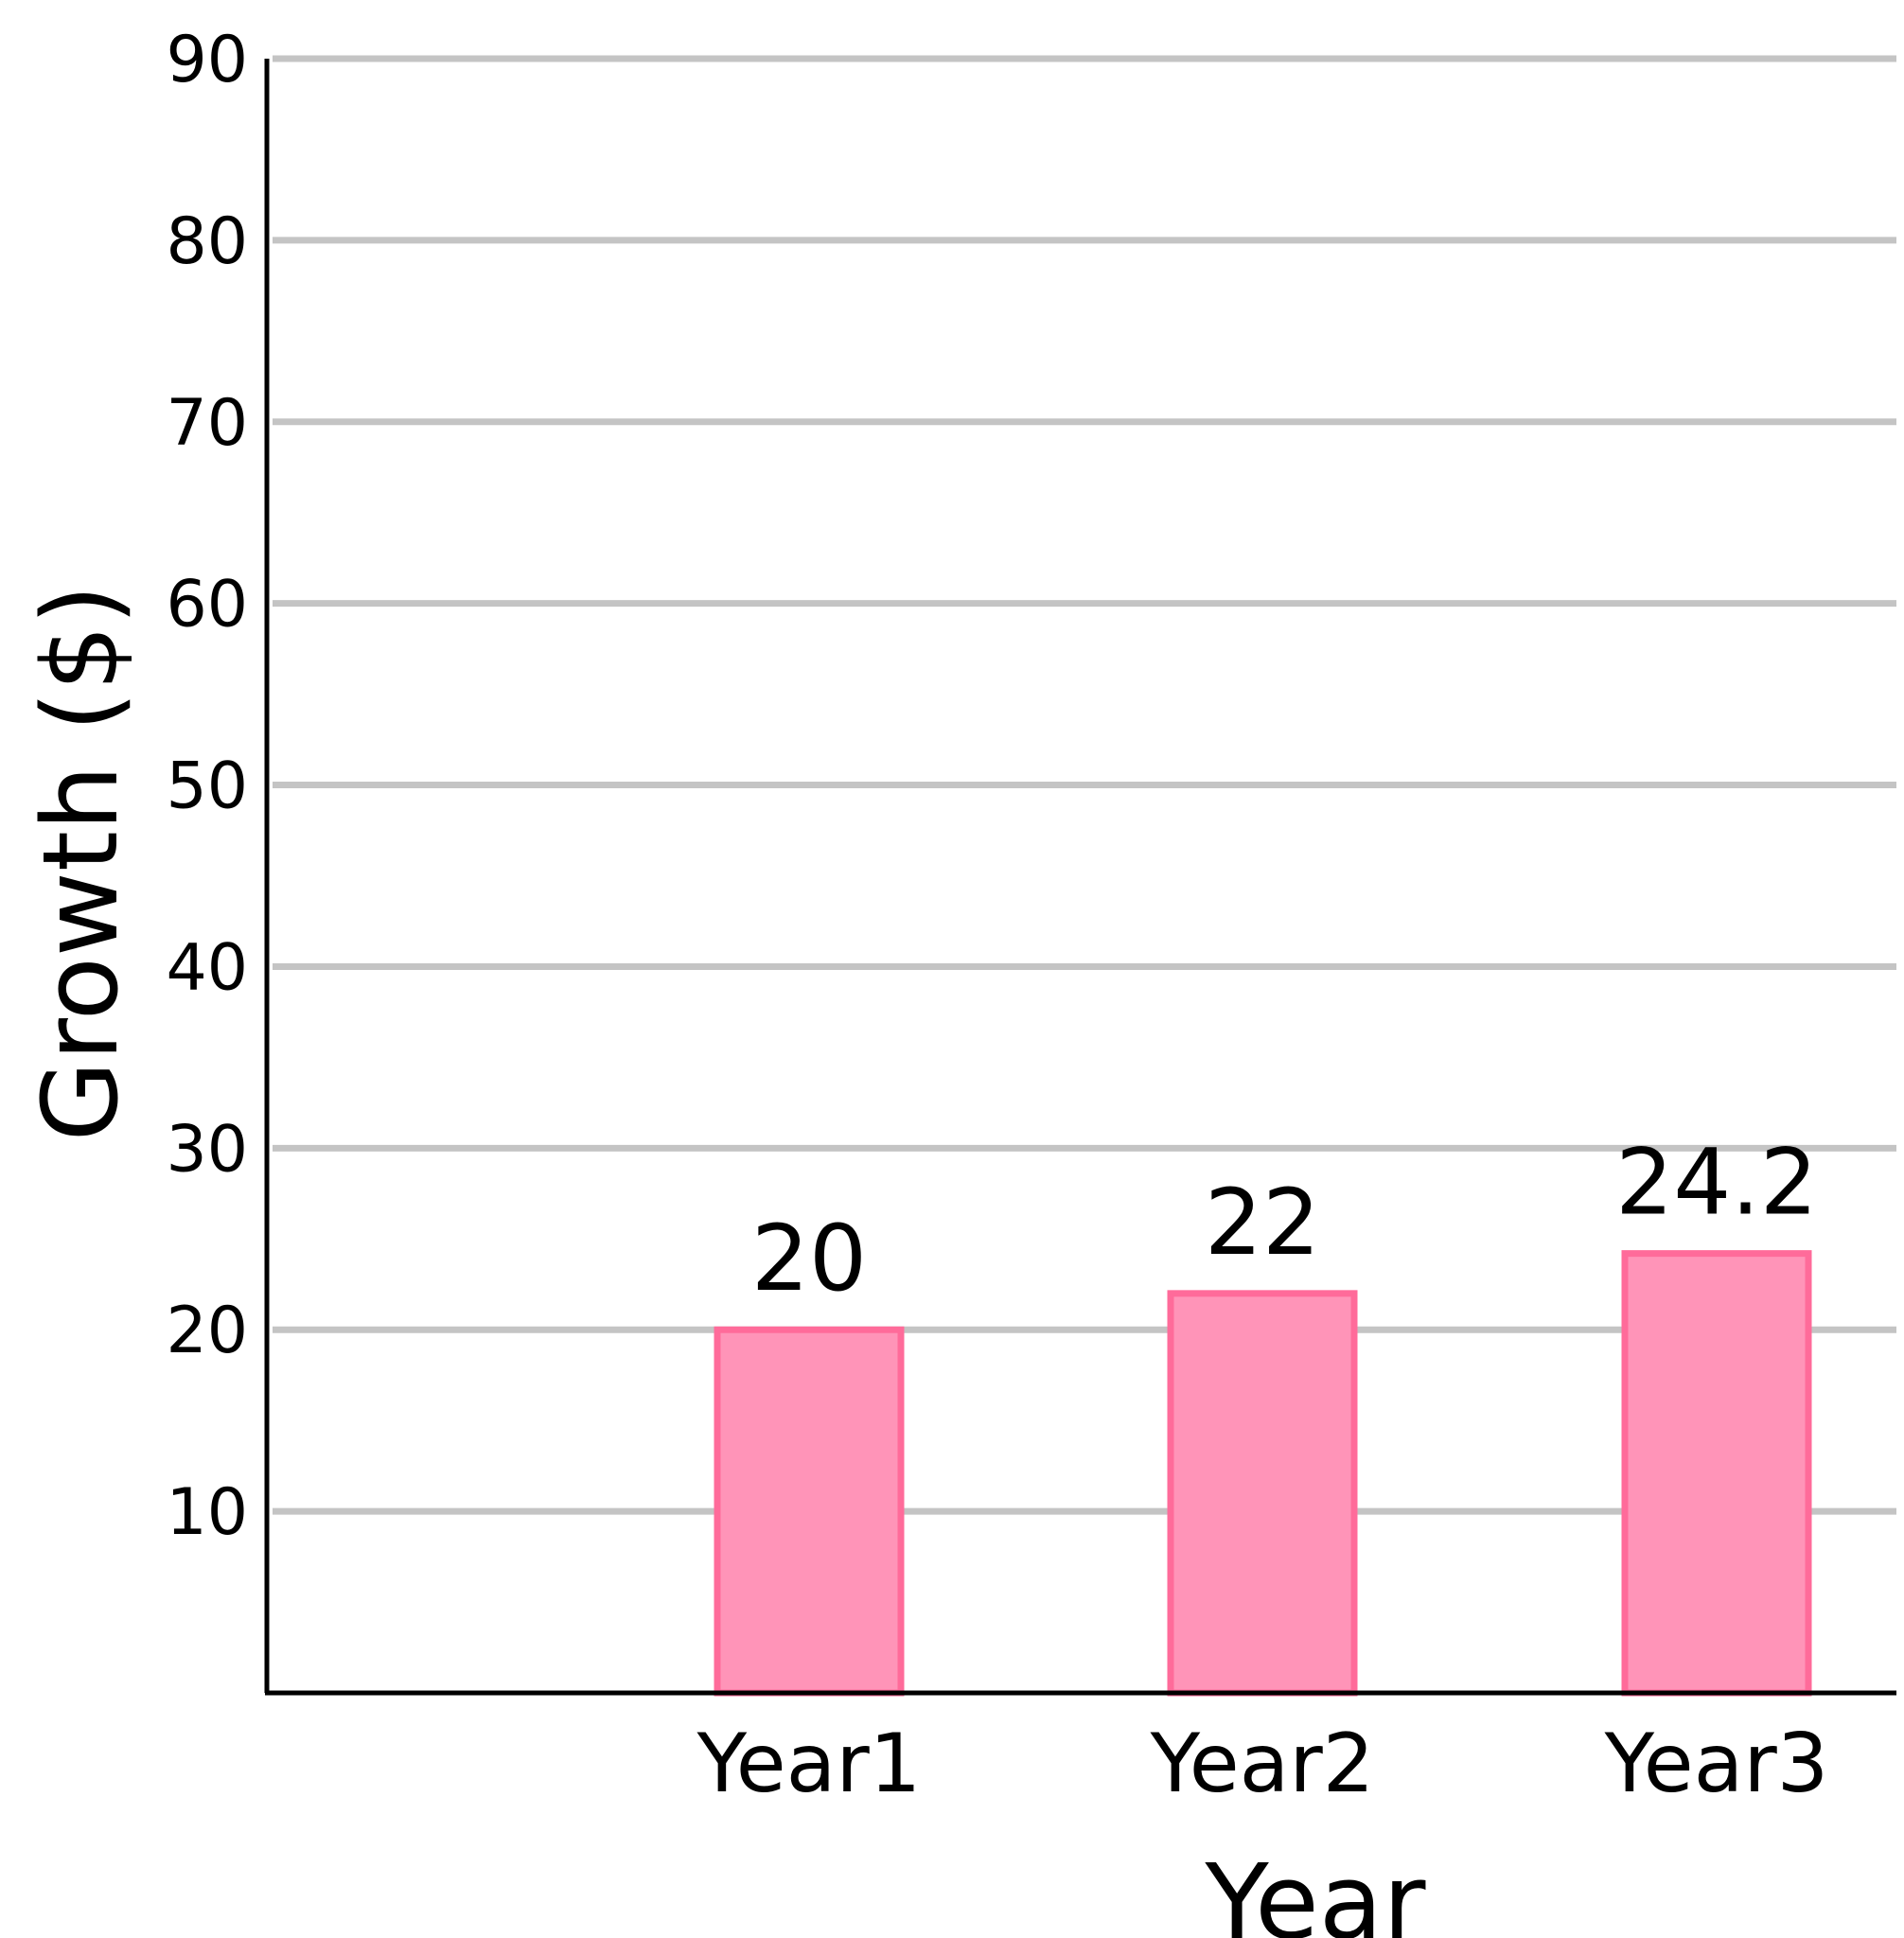 Image resolution: width=1904 pixels, height=1938 pixels. I want to click on data-label-Year2: 22, so click(1262, 1223).